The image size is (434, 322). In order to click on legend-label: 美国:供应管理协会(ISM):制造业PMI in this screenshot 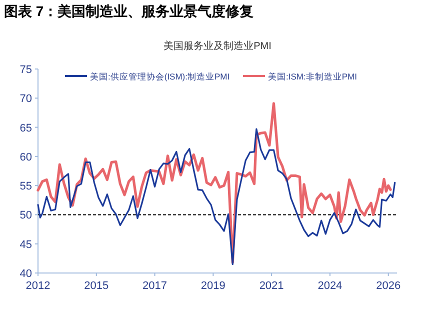, I will do `click(160, 77)`.